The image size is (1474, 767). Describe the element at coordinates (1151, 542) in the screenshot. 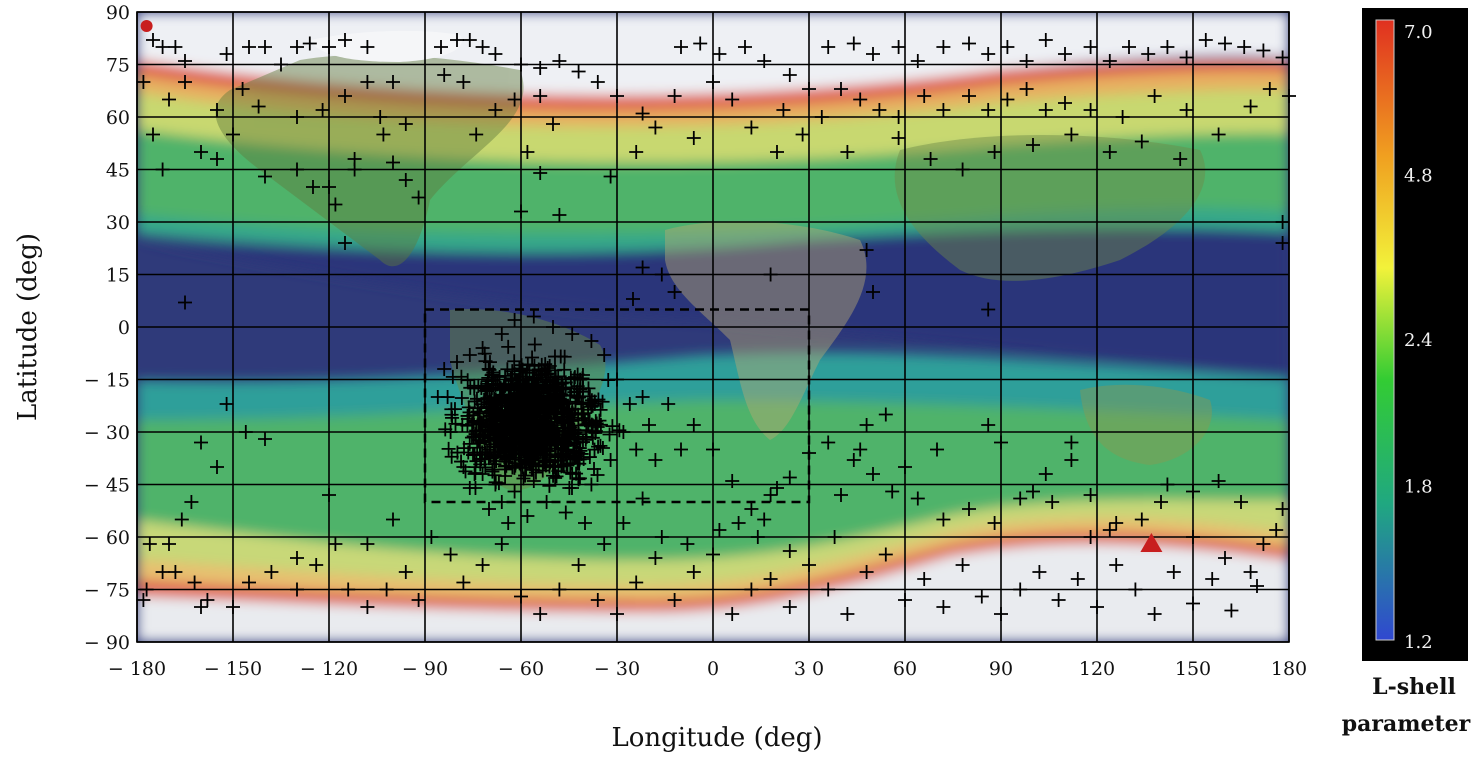

I see `red-triangle-marker` at that location.